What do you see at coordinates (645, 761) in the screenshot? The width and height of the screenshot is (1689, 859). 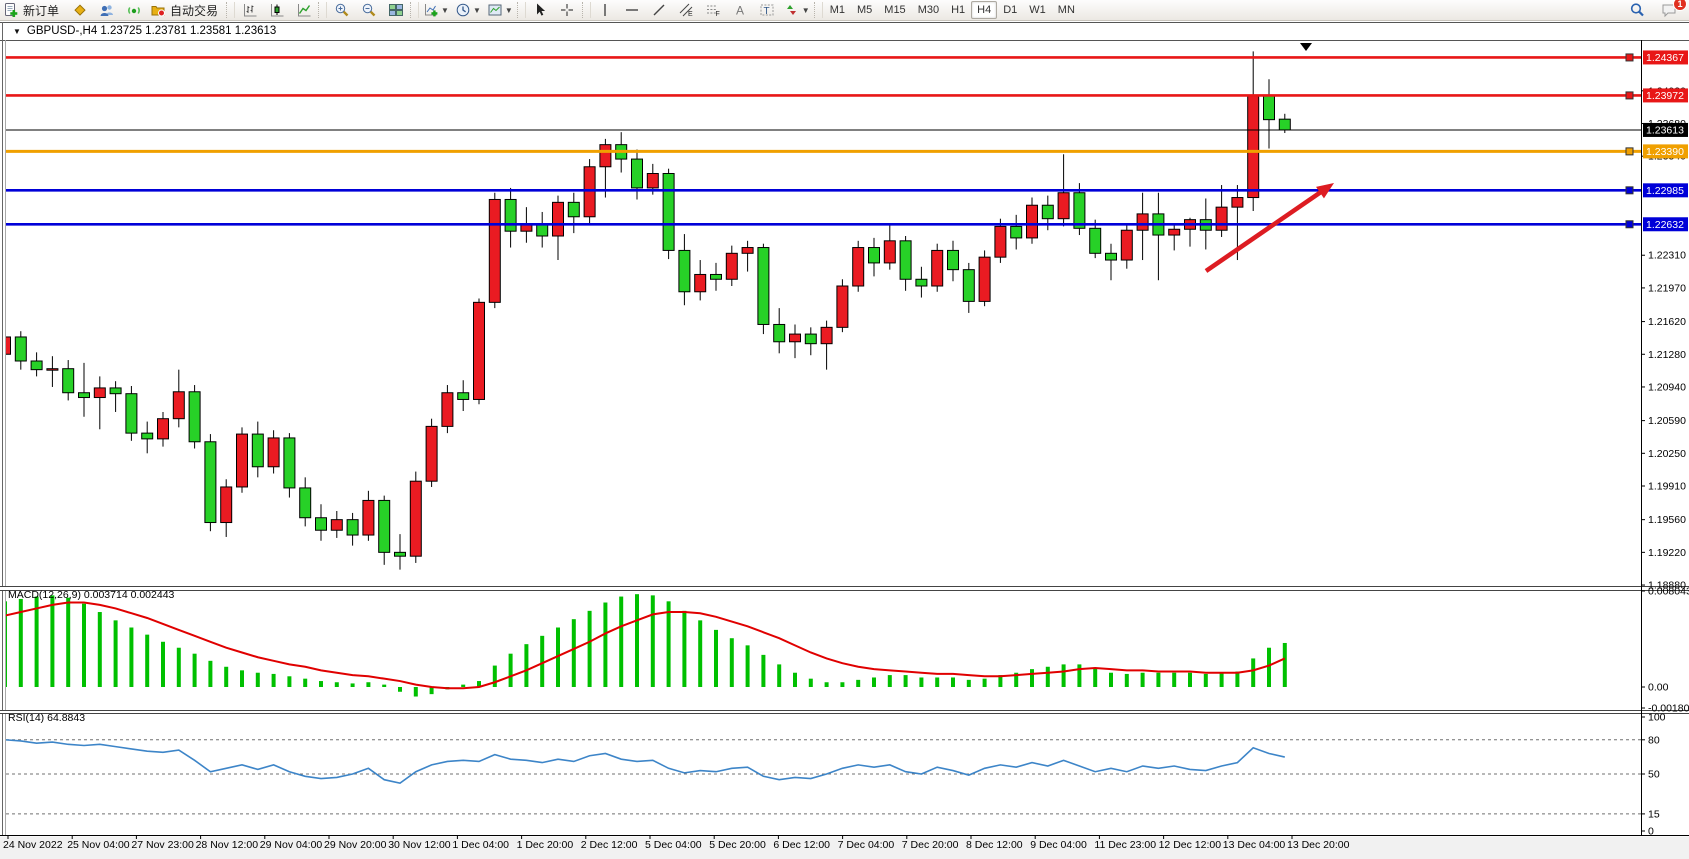 I see `rsi-line` at bounding box center [645, 761].